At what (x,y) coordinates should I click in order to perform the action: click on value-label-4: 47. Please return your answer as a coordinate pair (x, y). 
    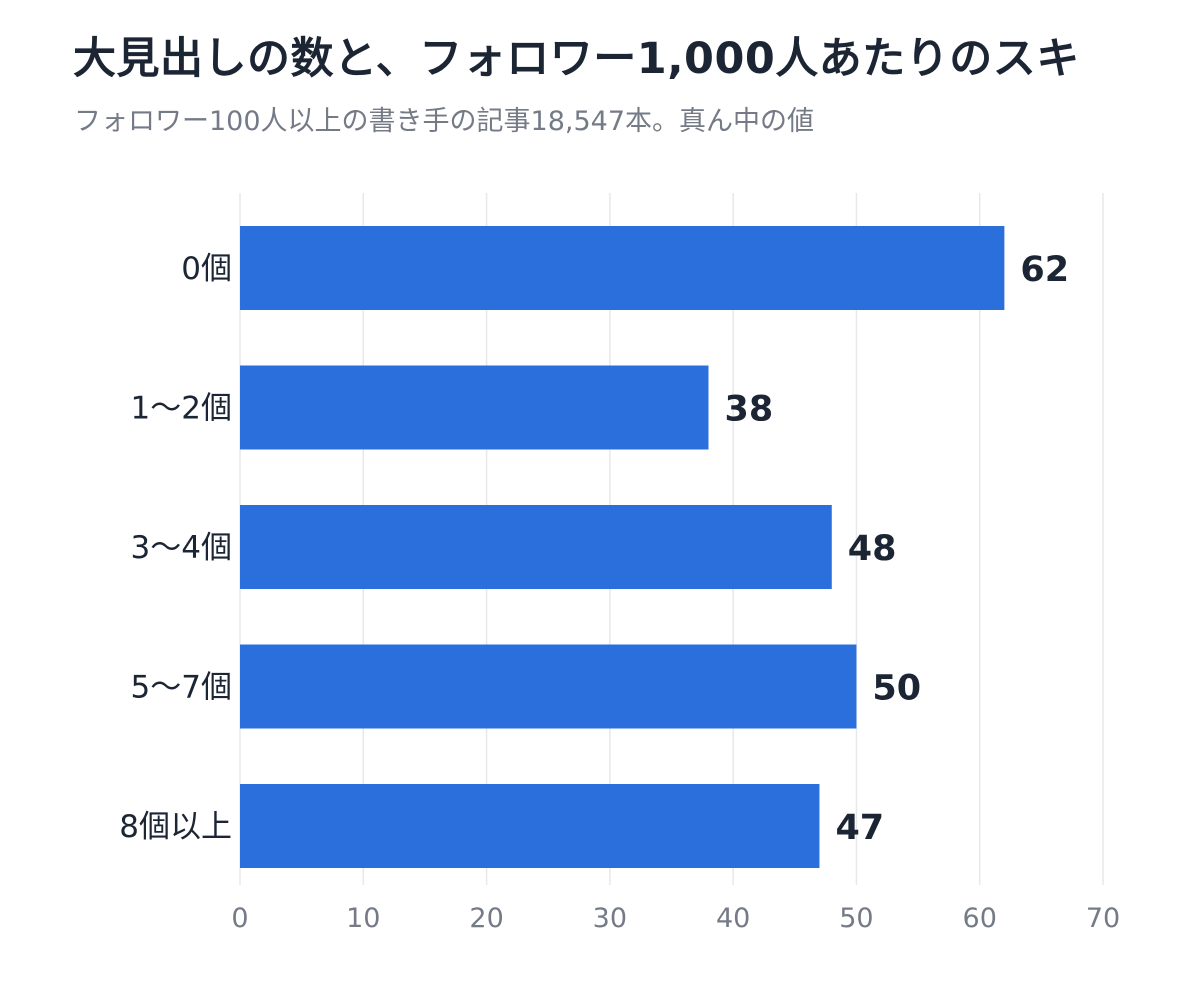
    Looking at the image, I should click on (859, 828).